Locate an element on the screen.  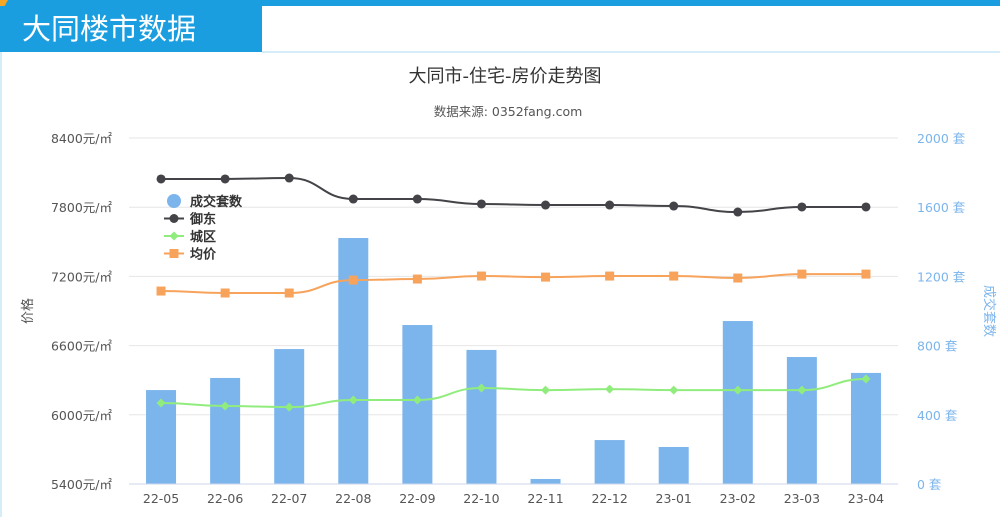
legend-label: 城区 is located at coordinates (203, 237).